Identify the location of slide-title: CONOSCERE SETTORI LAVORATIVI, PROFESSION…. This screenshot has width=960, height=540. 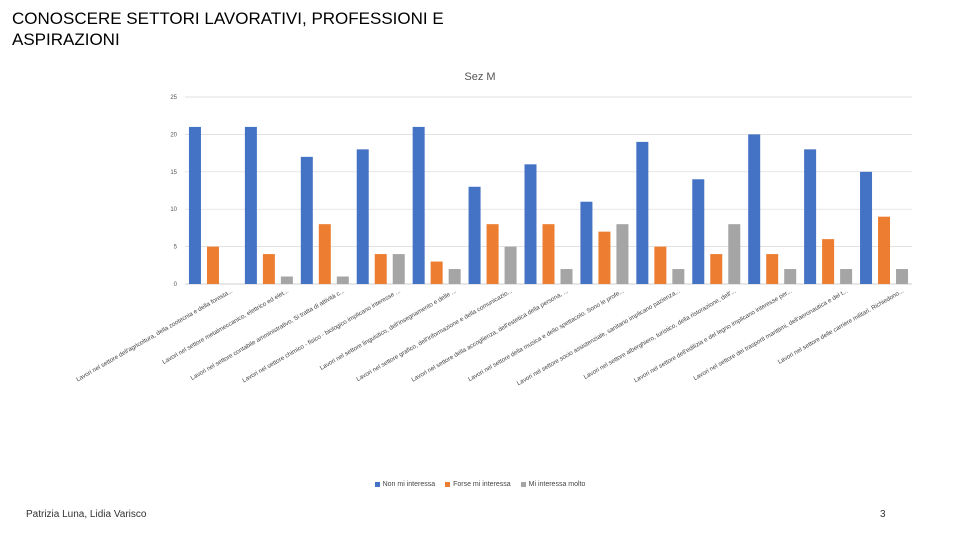
(228, 29).